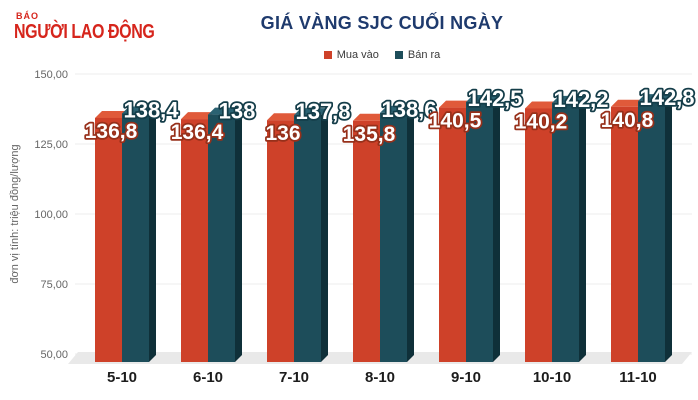  Describe the element at coordinates (380, 377) in the screenshot. I see `x-axis-label-8-10: 8-10` at that location.